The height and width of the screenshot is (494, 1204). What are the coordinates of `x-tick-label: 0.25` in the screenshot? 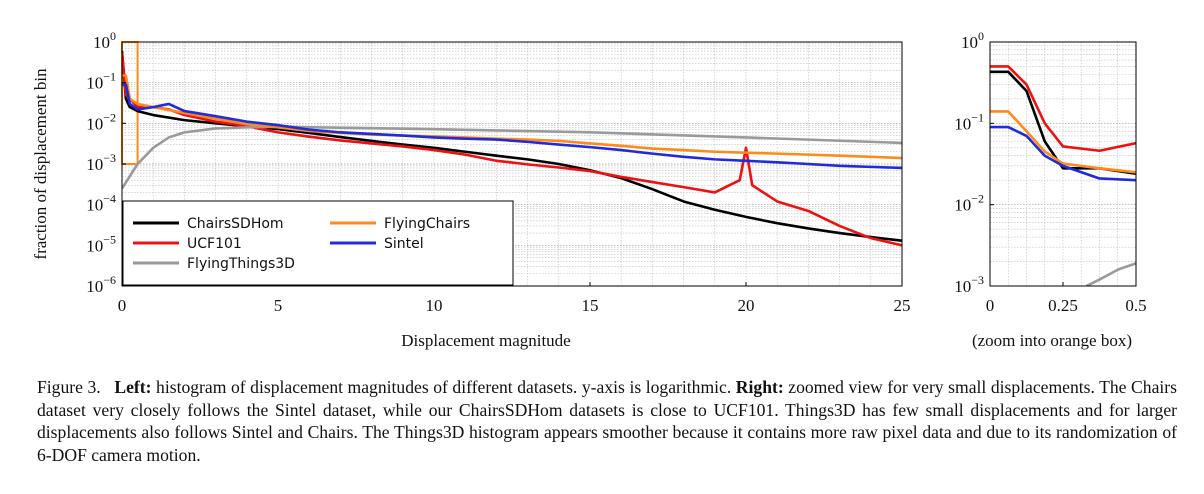 It's located at (1063, 305).